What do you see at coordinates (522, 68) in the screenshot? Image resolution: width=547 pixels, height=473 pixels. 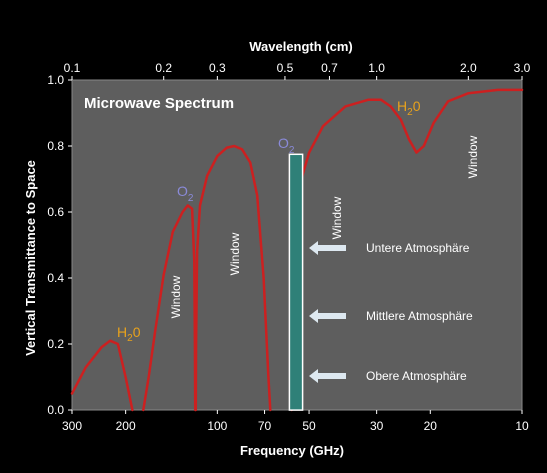 I see `x-top-tick-label: 3.0` at bounding box center [522, 68].